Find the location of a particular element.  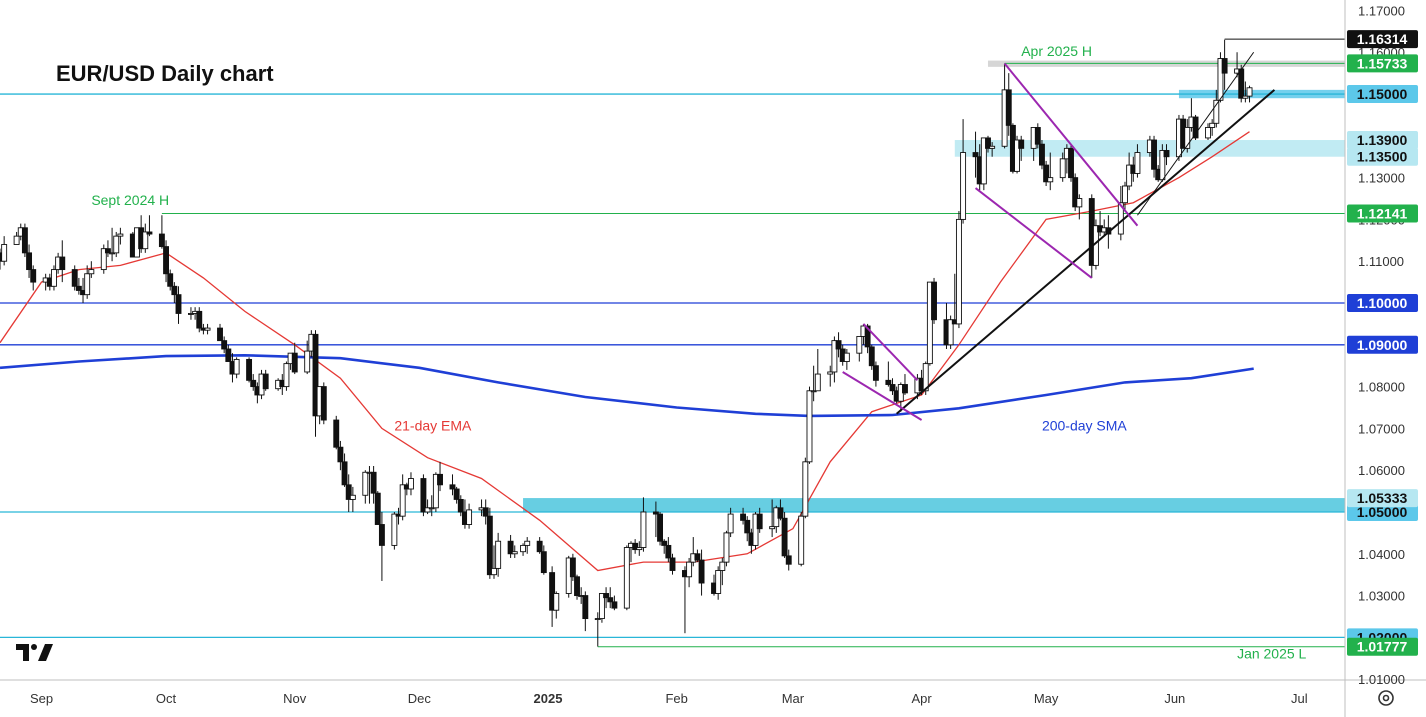

settings-gear-icon is located at coordinates (1386, 698).